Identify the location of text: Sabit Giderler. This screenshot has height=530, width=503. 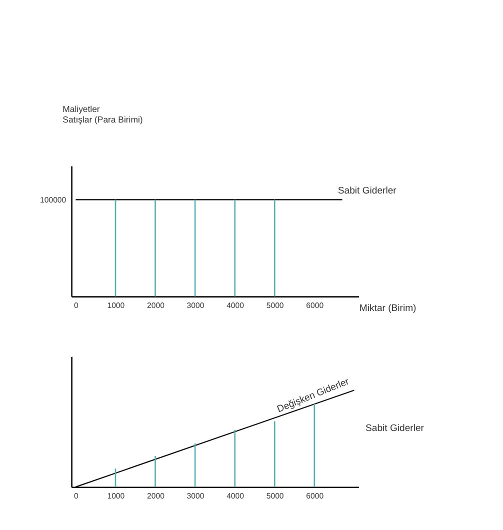
(395, 428).